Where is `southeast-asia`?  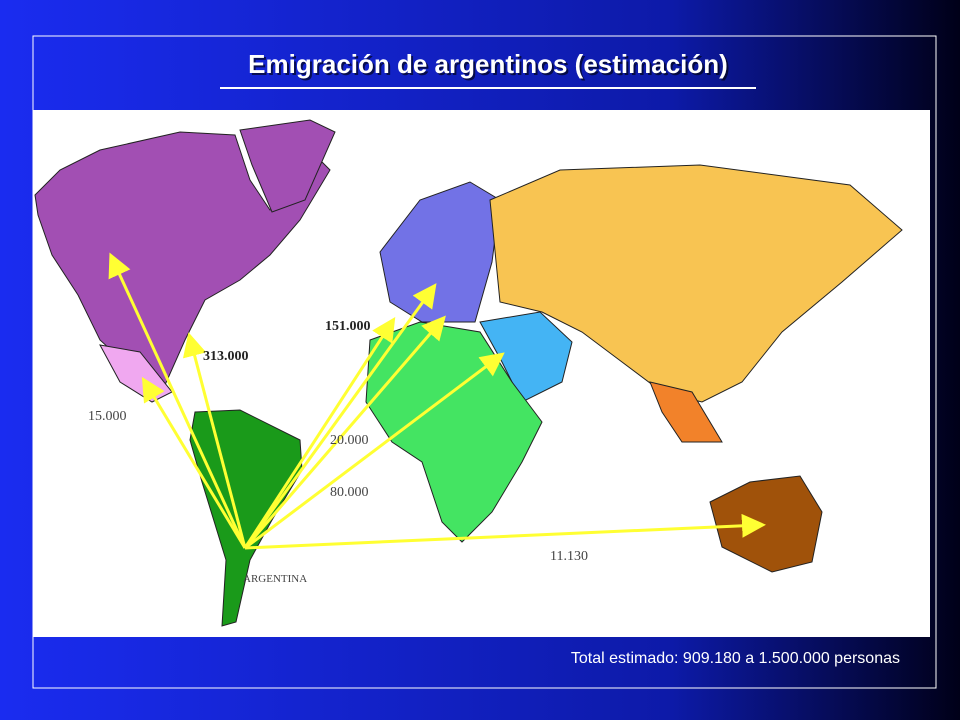 southeast-asia is located at coordinates (686, 412).